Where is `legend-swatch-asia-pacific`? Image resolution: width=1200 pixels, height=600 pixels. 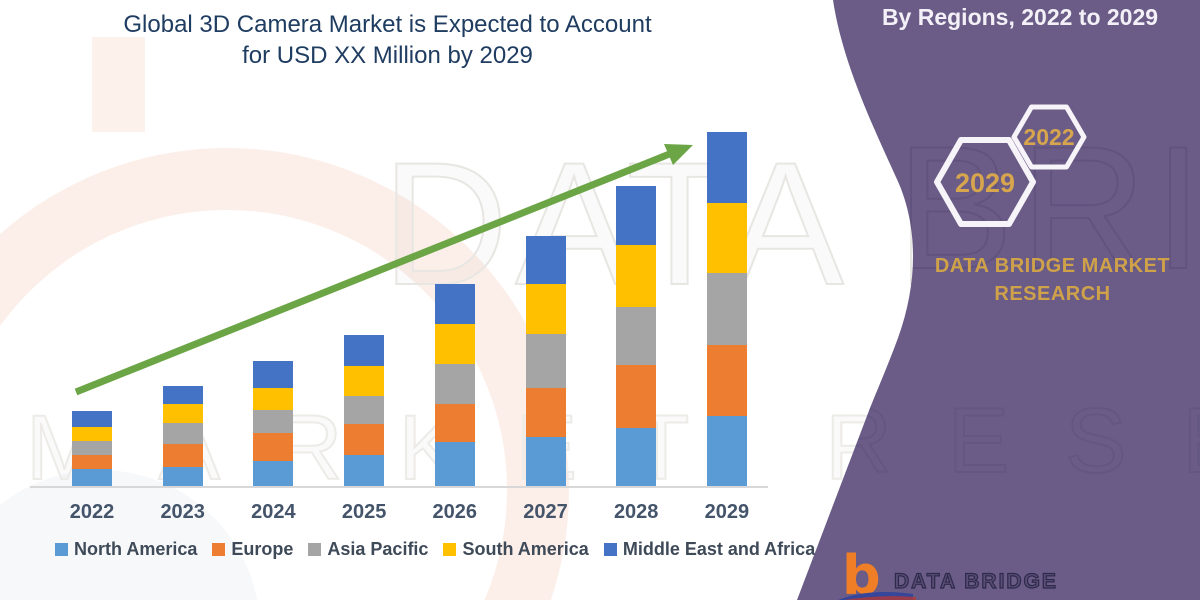
legend-swatch-asia-pacific is located at coordinates (315, 549).